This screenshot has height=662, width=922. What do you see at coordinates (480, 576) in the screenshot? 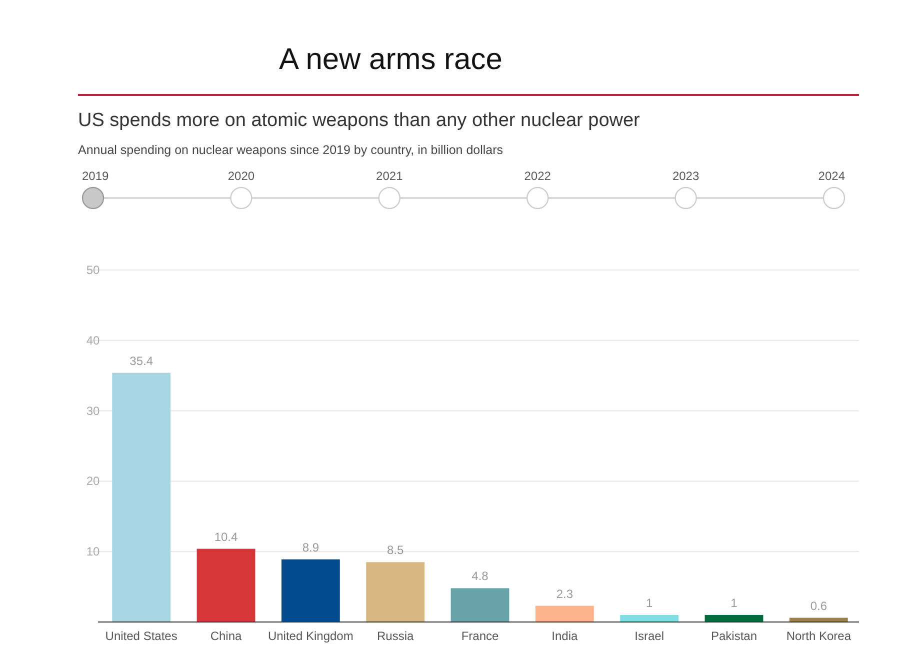
I see `data-label: 4.8` at bounding box center [480, 576].